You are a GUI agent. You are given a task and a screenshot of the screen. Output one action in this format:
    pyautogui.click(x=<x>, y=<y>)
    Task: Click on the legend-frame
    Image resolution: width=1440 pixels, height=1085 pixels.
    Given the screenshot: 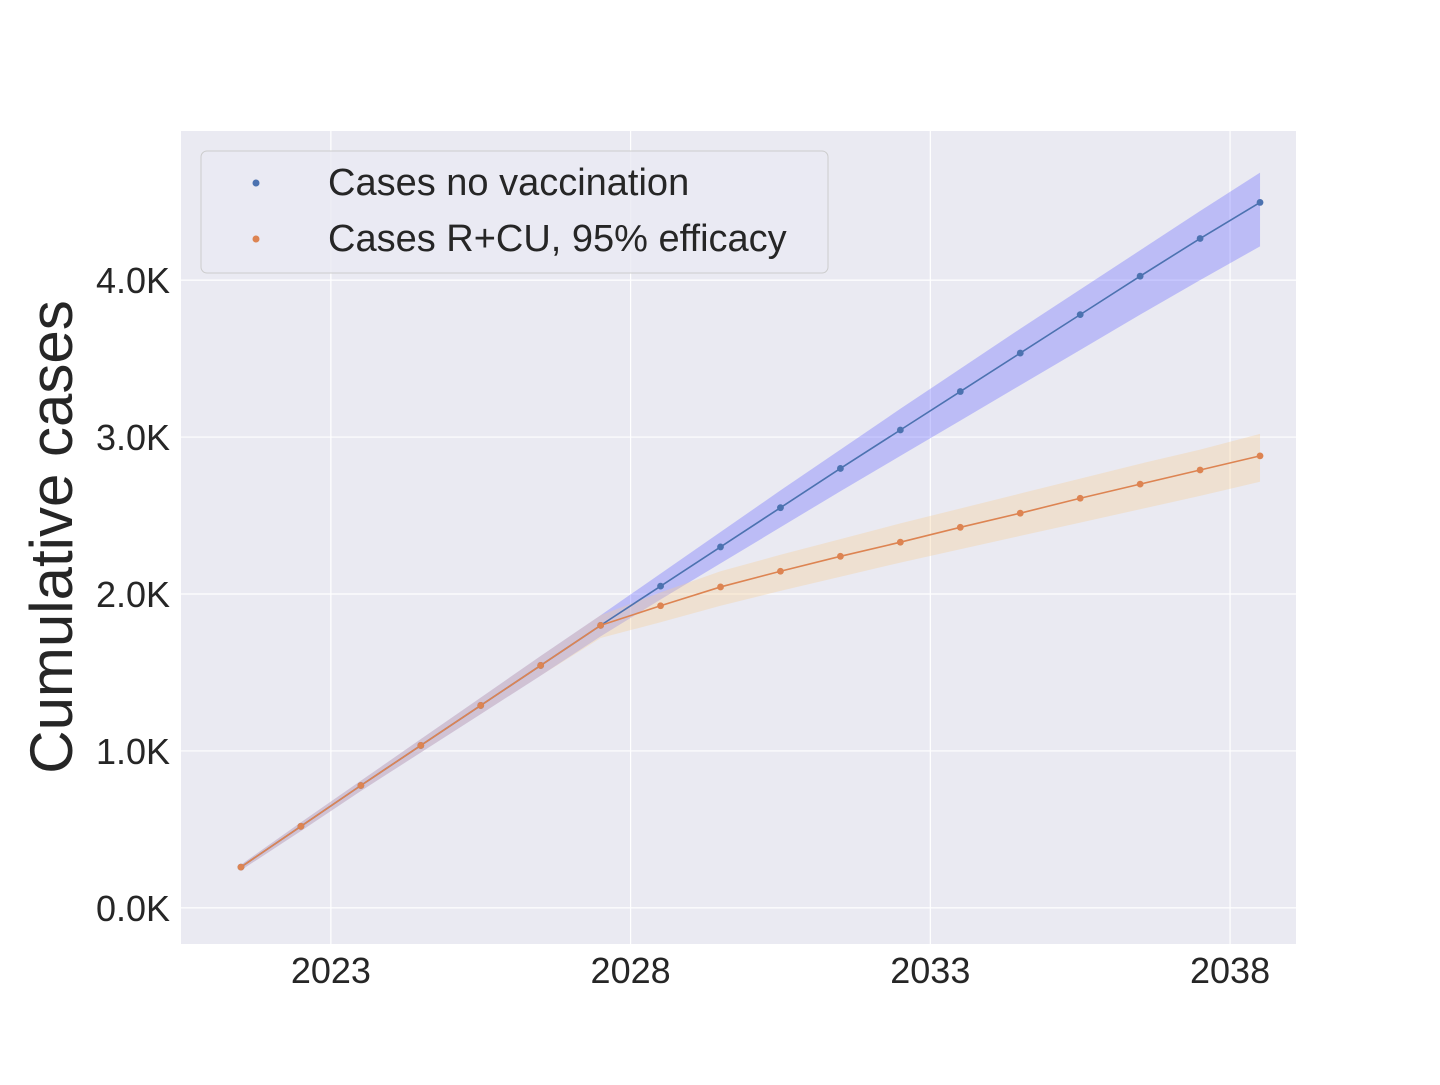 What is the action you would take?
    pyautogui.click(x=514, y=212)
    